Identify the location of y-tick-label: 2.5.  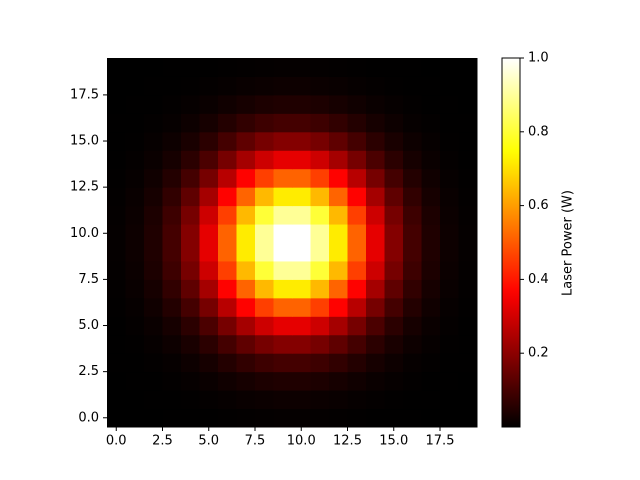
(88, 371).